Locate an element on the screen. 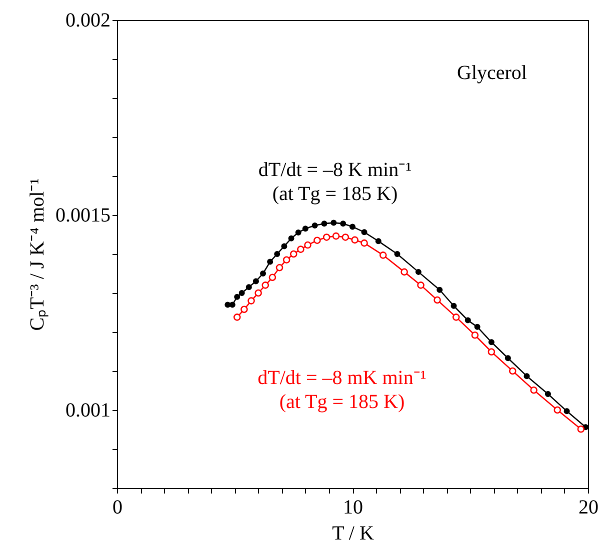 Image resolution: width=605 pixels, height=545 pixels. series-label: dT/dt = –8 K min⁻¹ (at Tg = 185 K) is located at coordinates (335, 182).